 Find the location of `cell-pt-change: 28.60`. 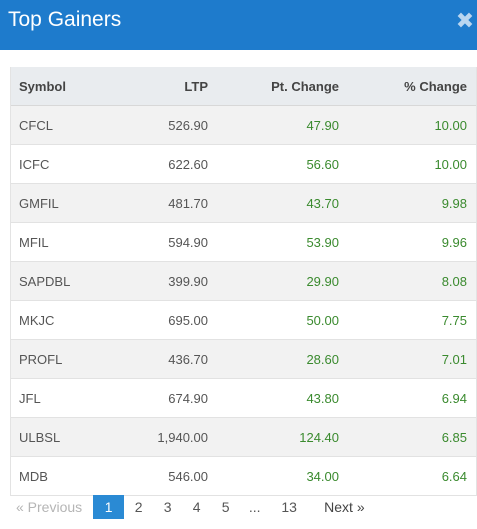

cell-pt-change: 28.60 is located at coordinates (273, 359).